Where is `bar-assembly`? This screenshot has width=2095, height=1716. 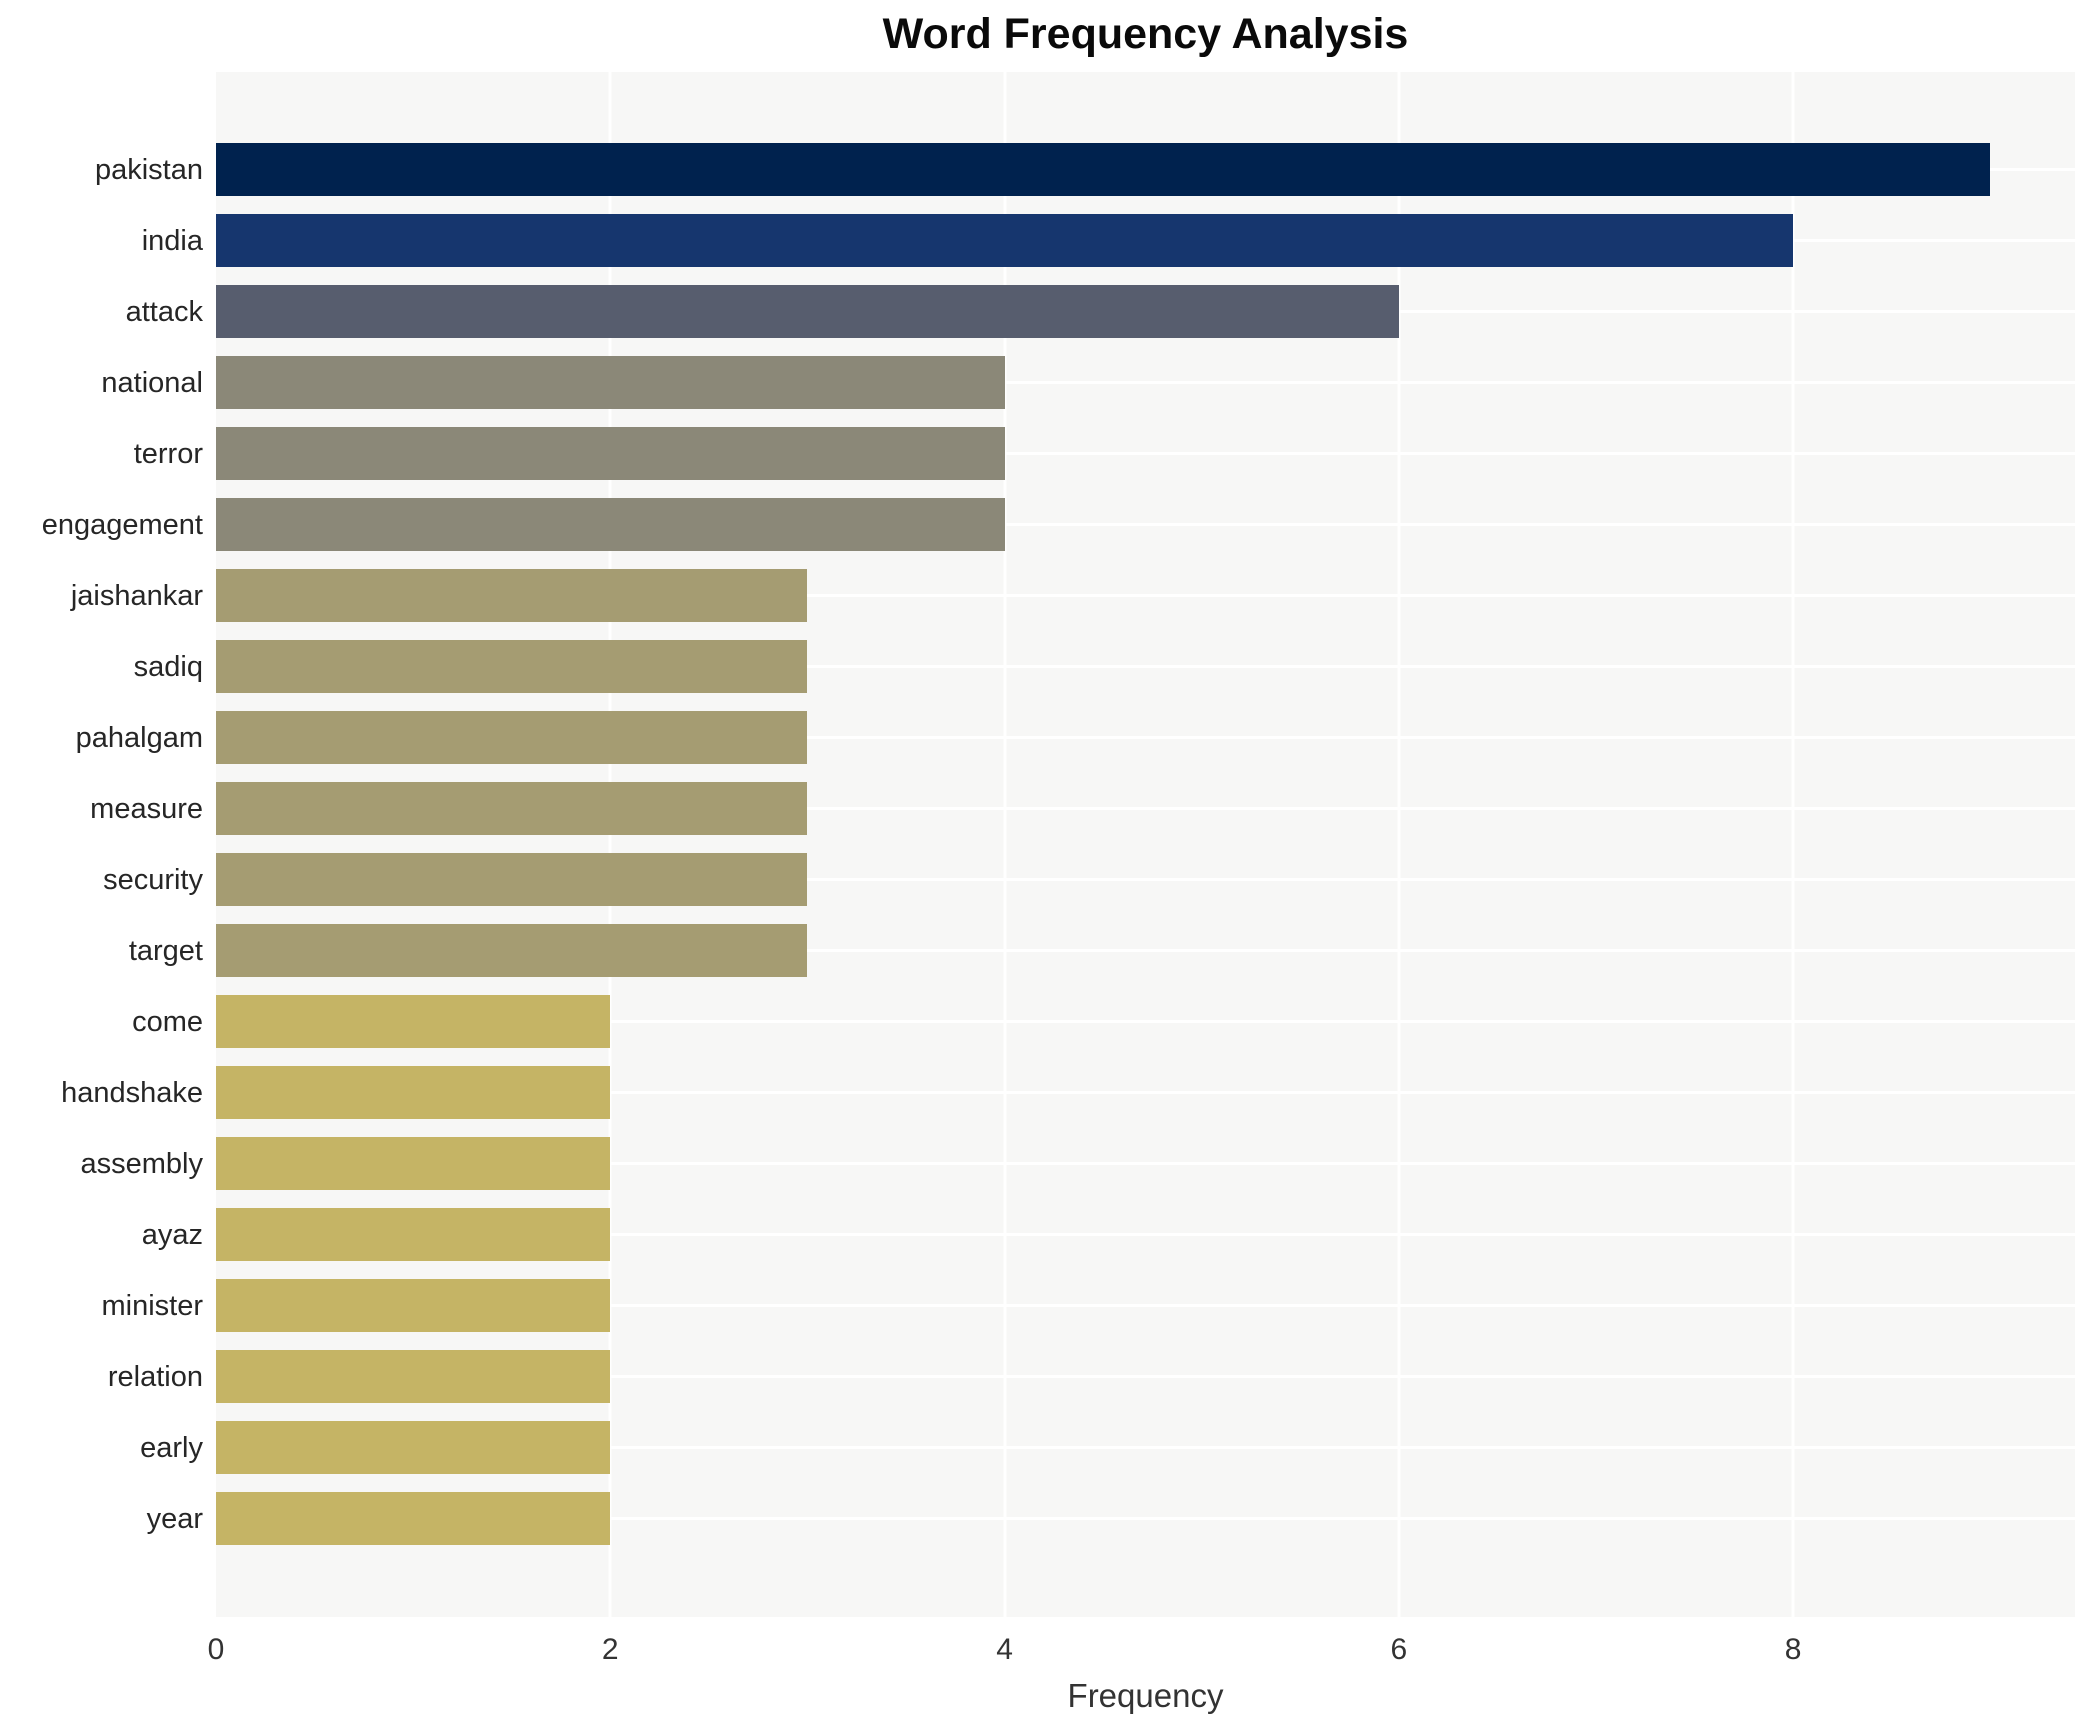
bar-assembly is located at coordinates (413, 1163).